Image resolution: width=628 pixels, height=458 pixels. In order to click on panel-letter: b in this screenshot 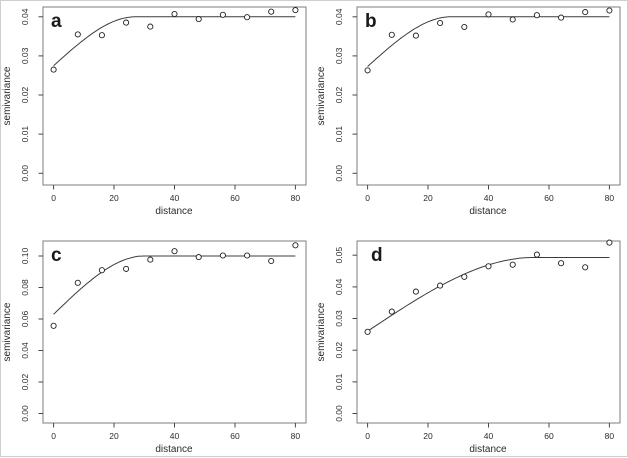, I will do `click(371, 21)`.